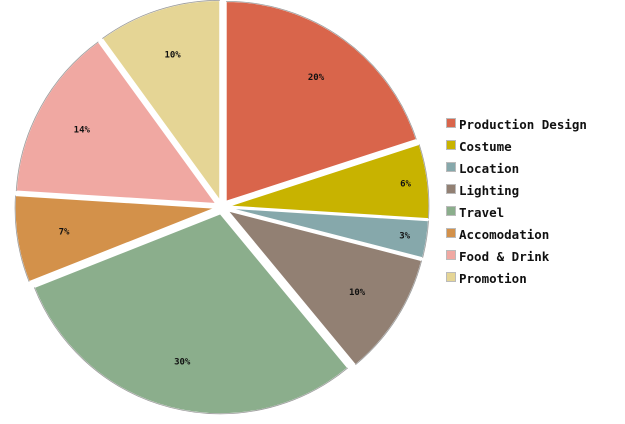  What do you see at coordinates (489, 168) in the screenshot?
I see `legend-label: Location` at bounding box center [489, 168].